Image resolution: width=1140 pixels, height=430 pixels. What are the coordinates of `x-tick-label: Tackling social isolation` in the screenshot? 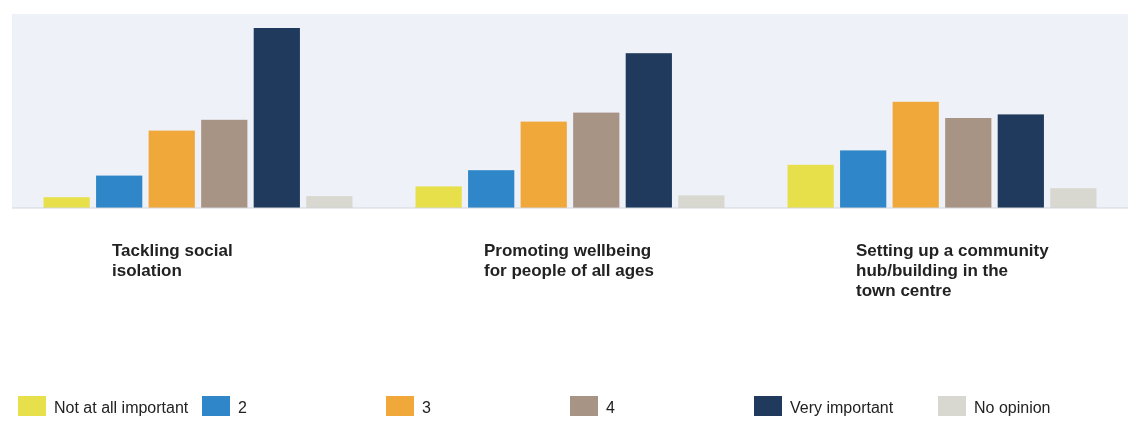 It's located at (172, 260).